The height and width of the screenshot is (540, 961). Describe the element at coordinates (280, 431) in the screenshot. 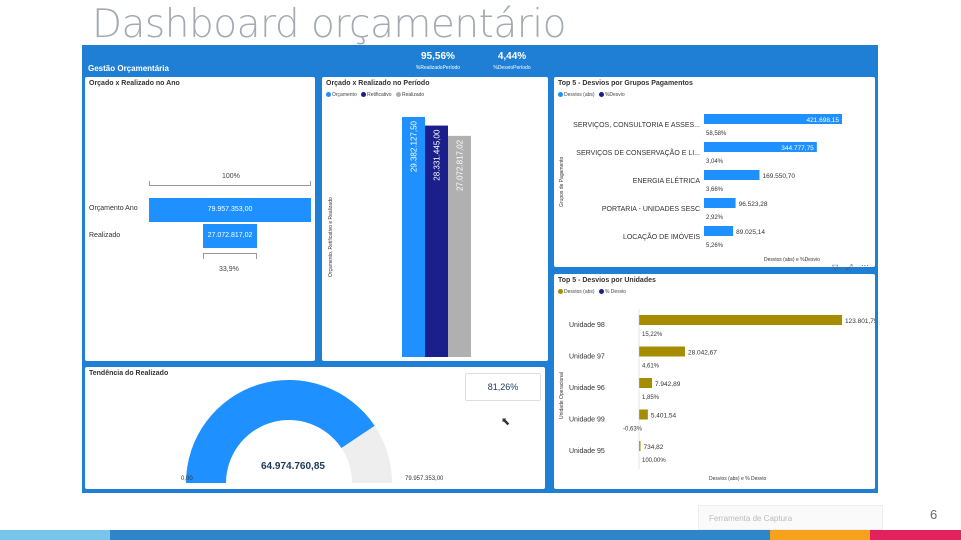

I see `gauge-fill` at that location.